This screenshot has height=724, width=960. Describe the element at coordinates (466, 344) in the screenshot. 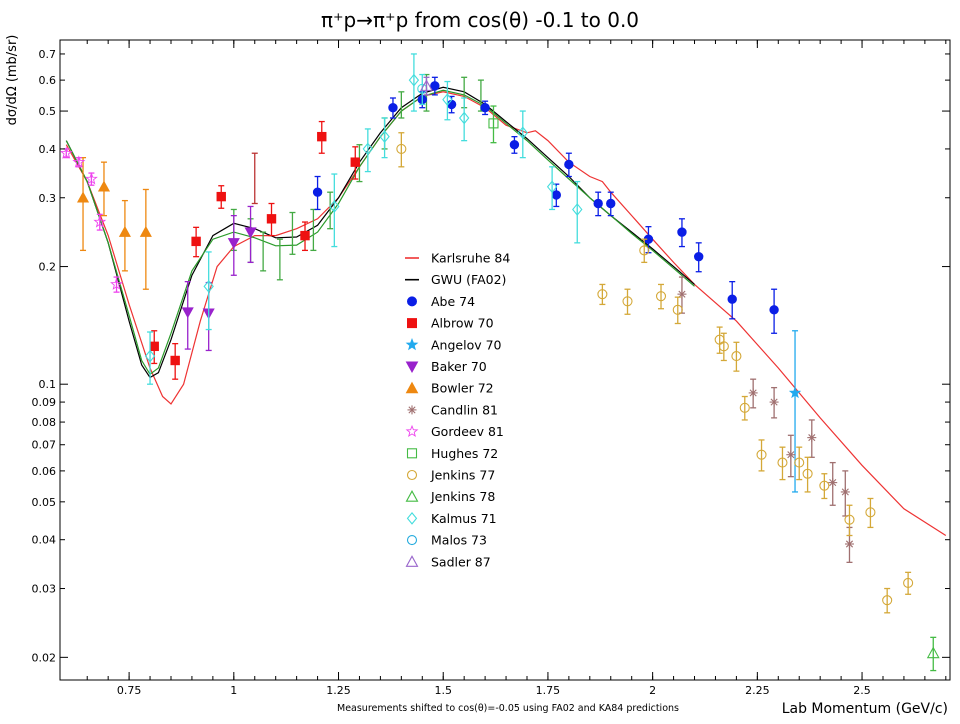

I see `legend-label: Angelov 70` at that location.